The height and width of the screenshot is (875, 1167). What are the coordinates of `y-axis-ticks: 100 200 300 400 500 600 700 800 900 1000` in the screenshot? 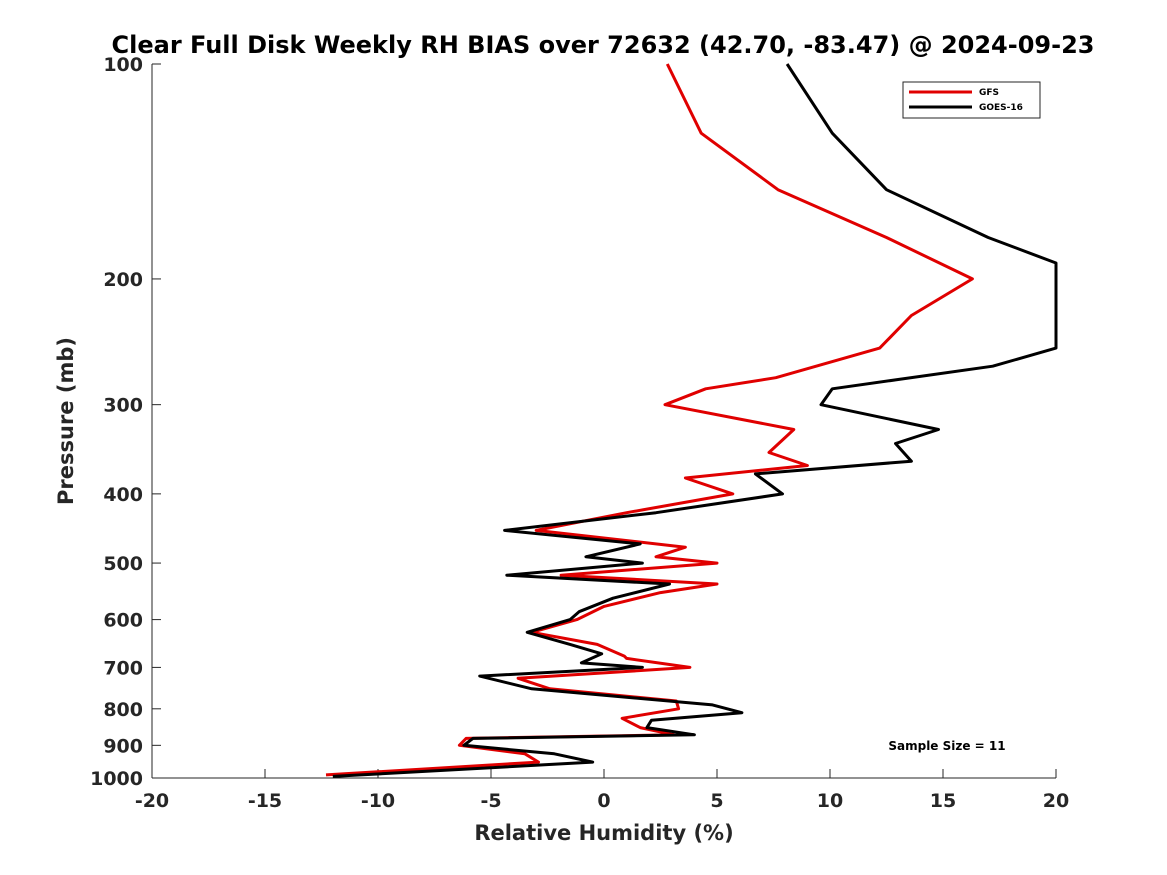 It's located at (125, 422).